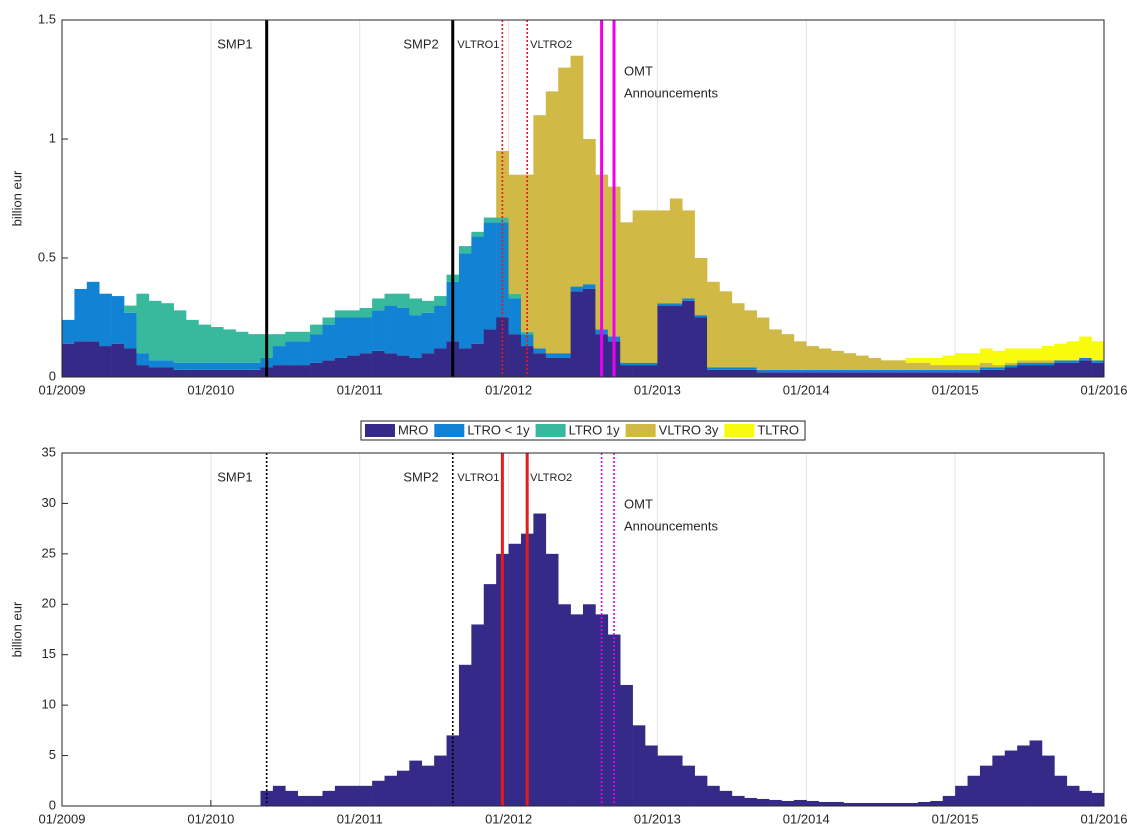  What do you see at coordinates (52, 754) in the screenshot?
I see `y-tick-label: 5` at bounding box center [52, 754].